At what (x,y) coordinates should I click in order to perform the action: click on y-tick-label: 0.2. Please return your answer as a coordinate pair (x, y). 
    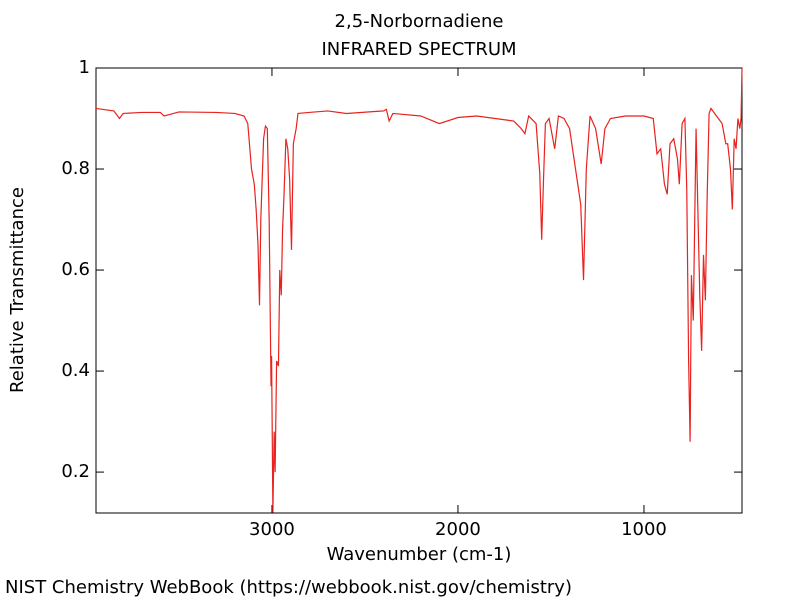
    Looking at the image, I should click on (75, 471).